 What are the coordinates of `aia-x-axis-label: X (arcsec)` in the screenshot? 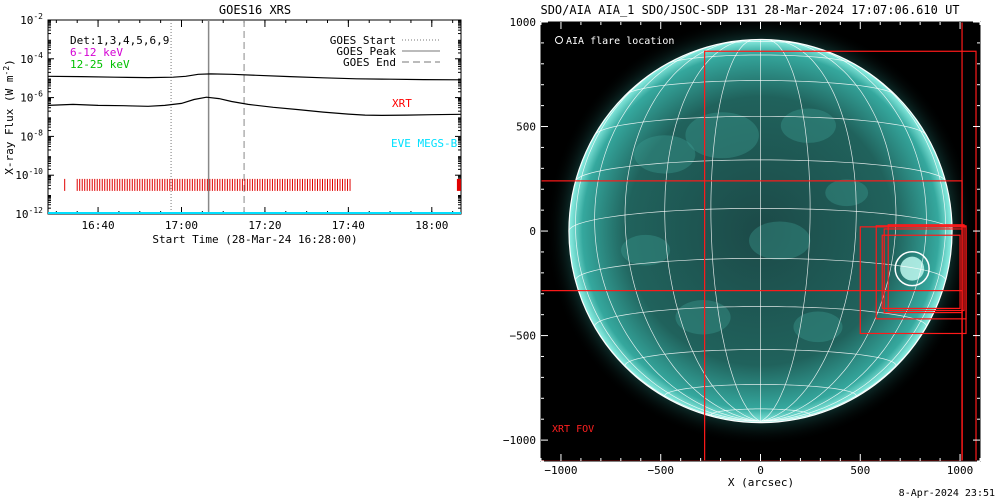 It's located at (761, 482).